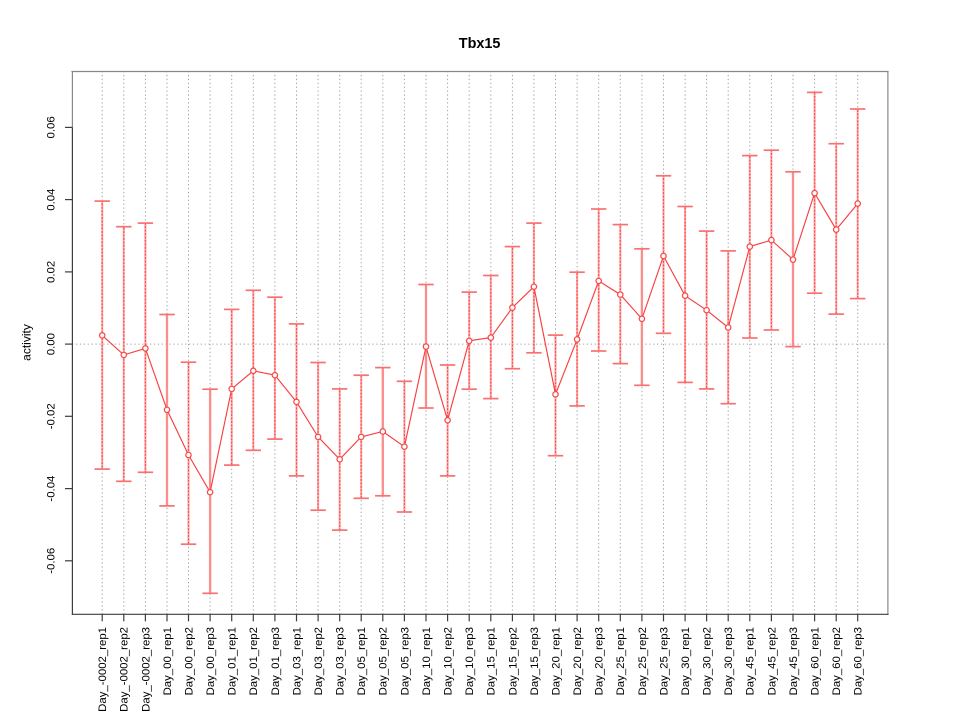 The height and width of the screenshot is (725, 960). Describe the element at coordinates (751, 661) in the screenshot. I see `svg-text: Day_45_rep1` at that location.